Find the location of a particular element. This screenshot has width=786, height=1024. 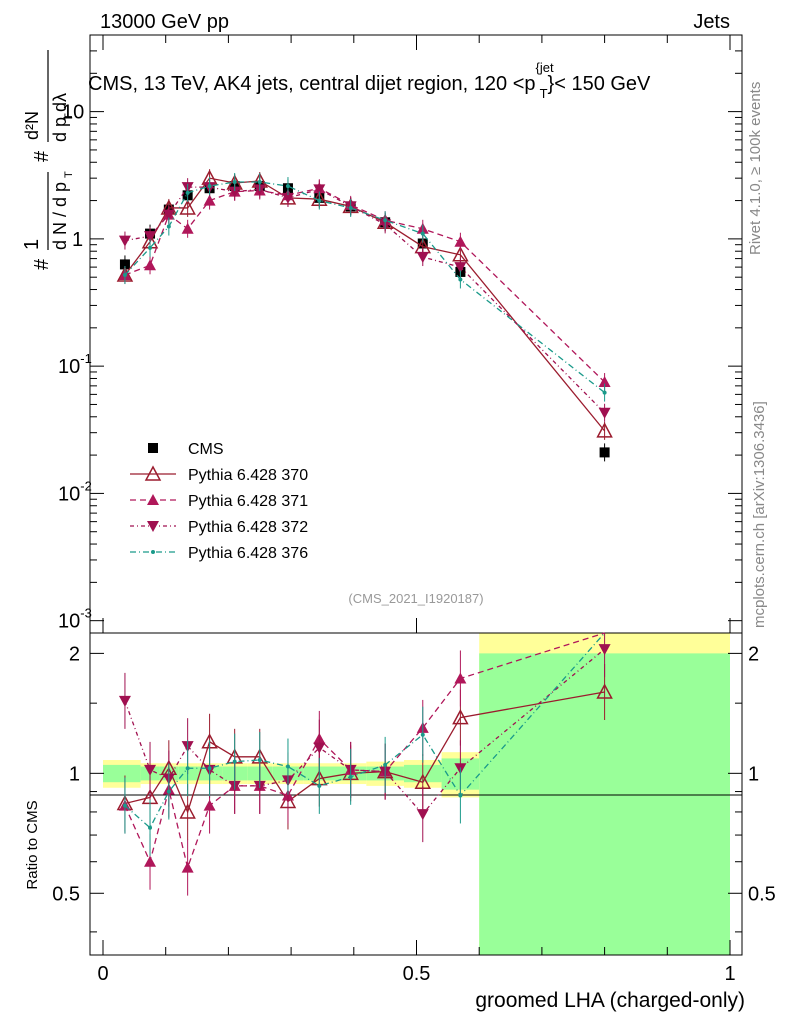

title-subscript: T is located at coordinates (544, 93).